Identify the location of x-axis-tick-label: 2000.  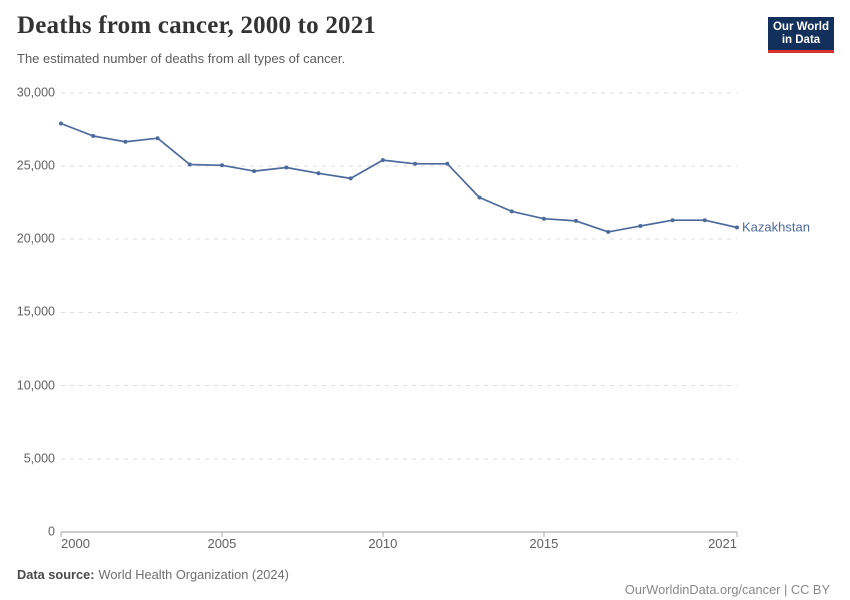
(75, 543).